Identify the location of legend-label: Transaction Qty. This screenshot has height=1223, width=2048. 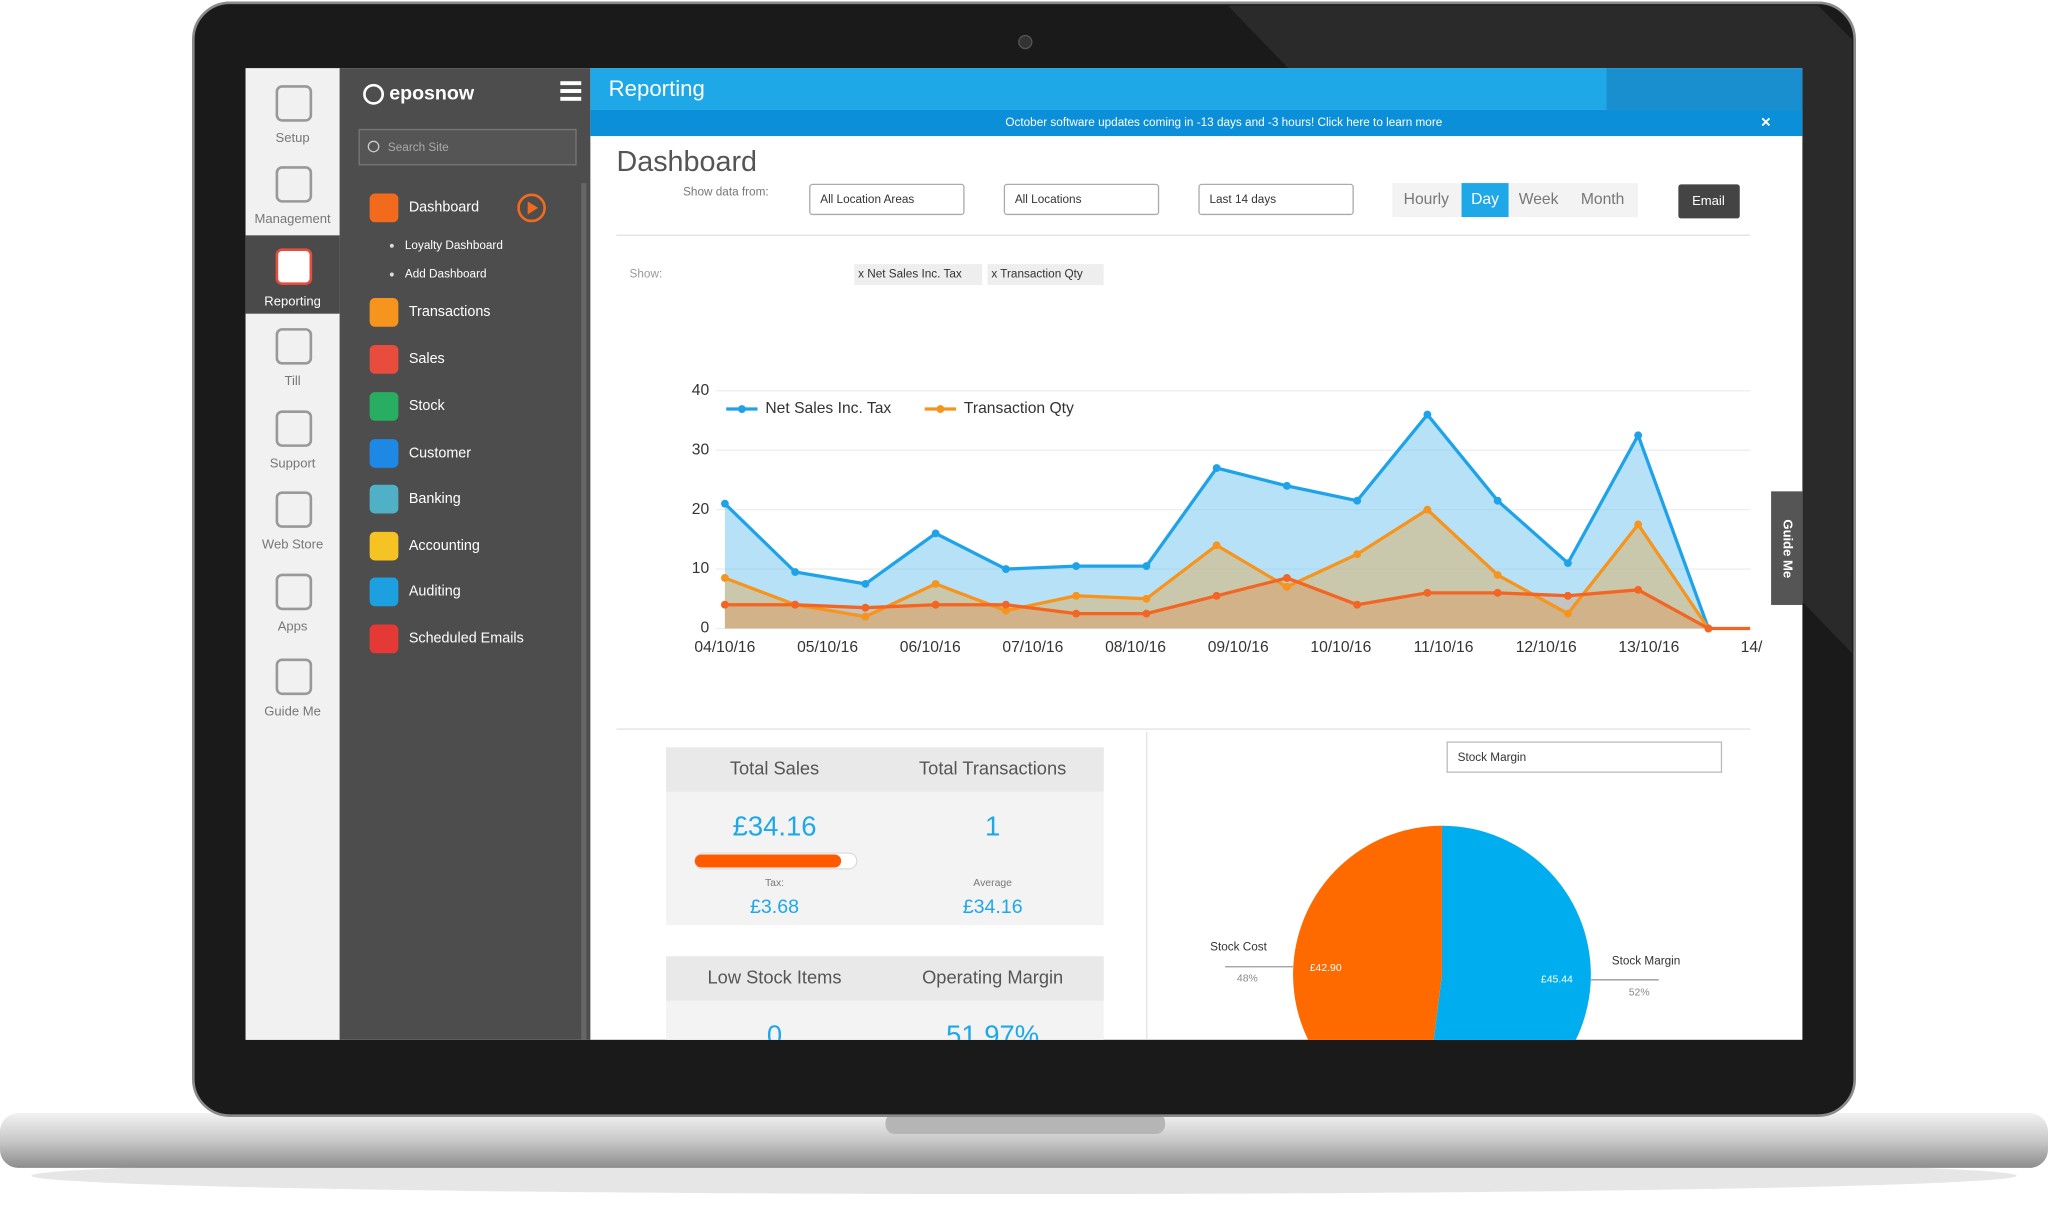
(1019, 408).